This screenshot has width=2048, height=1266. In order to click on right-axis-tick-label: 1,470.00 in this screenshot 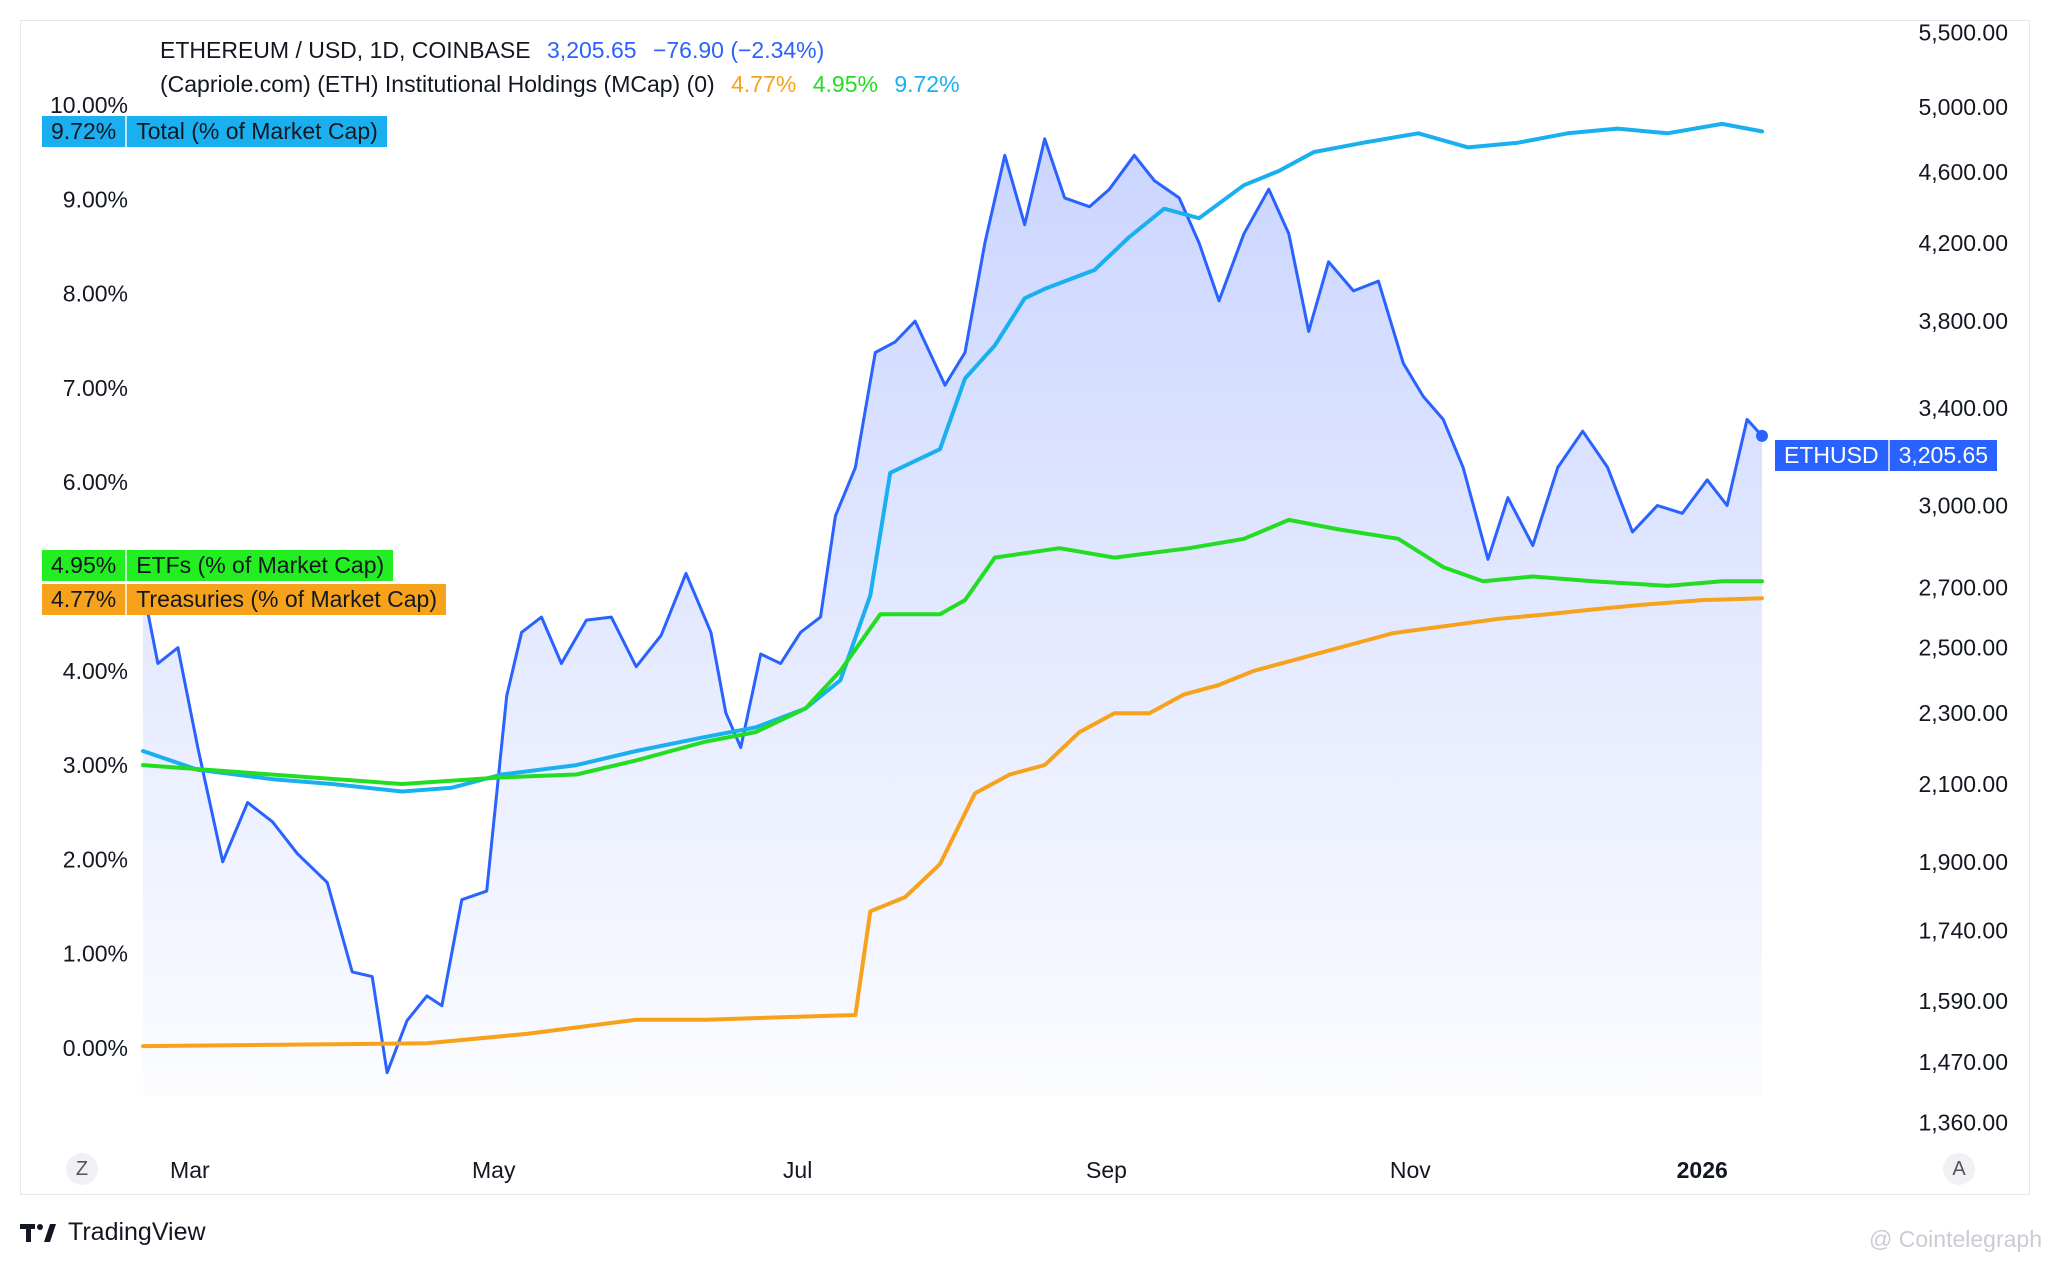, I will do `click(1963, 1062)`.